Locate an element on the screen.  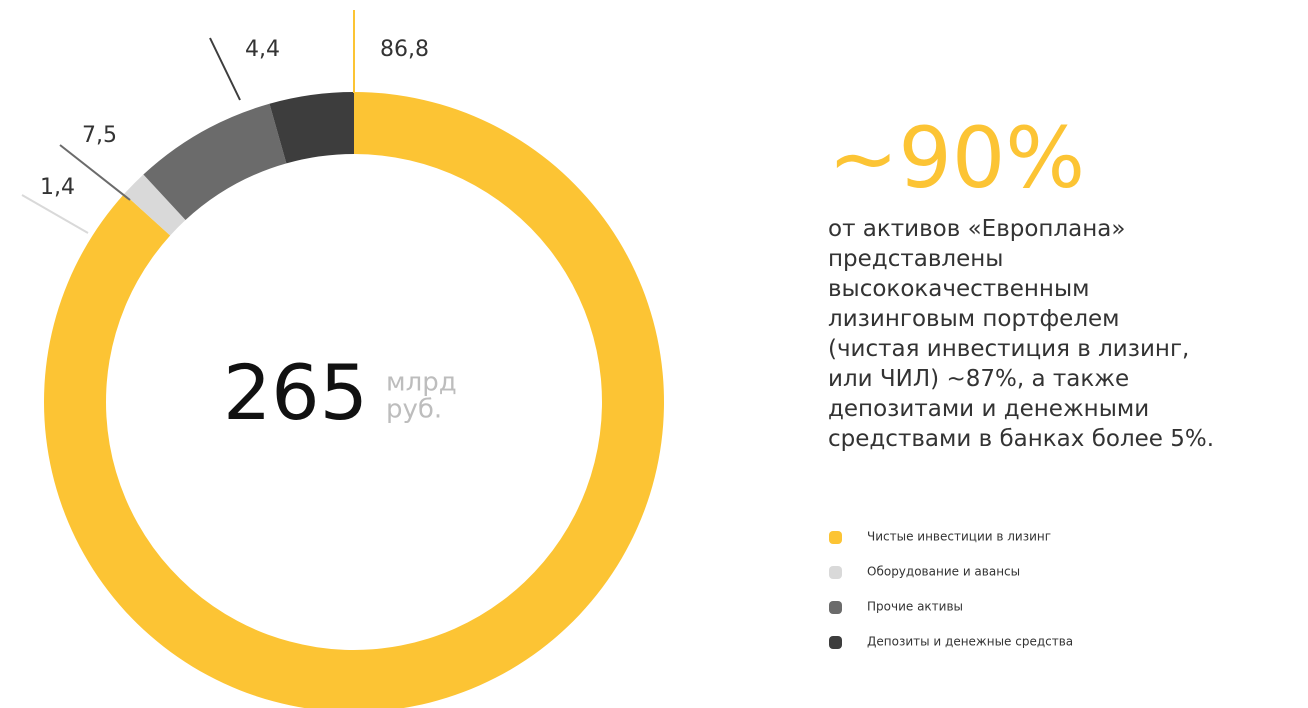
legend-label: Оборудование и авансы is located at coordinates (943, 572).